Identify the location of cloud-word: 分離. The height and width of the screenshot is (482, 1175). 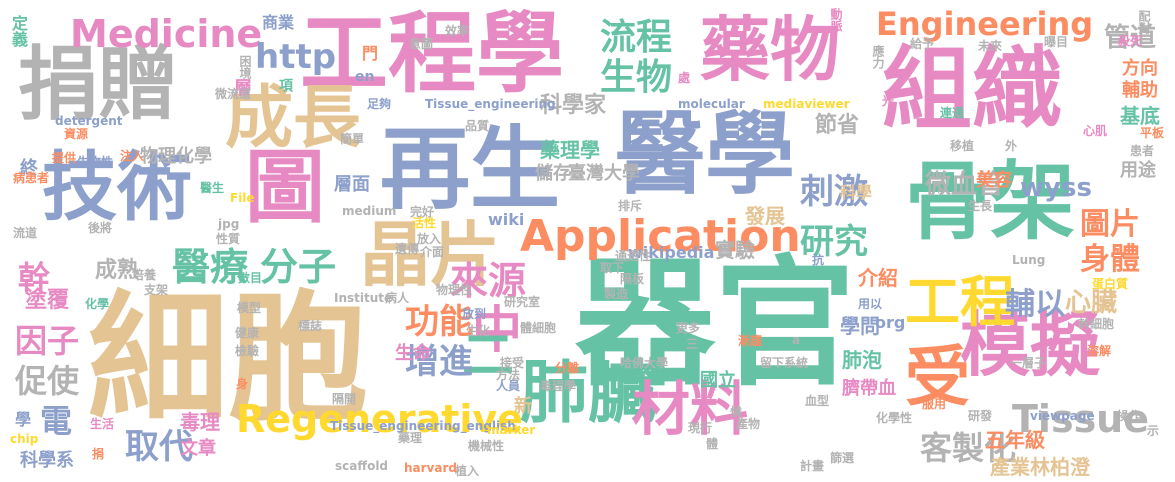
(567, 368).